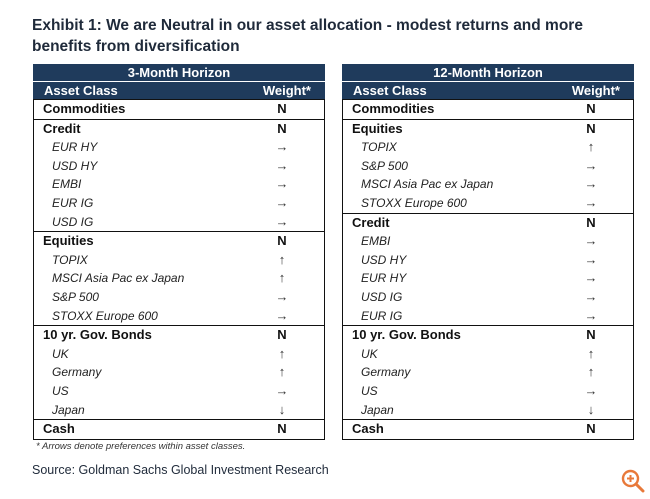 Image resolution: width=650 pixels, height=499 pixels. What do you see at coordinates (488, 73) in the screenshot?
I see `horizon-header: 12-Month Horizon` at bounding box center [488, 73].